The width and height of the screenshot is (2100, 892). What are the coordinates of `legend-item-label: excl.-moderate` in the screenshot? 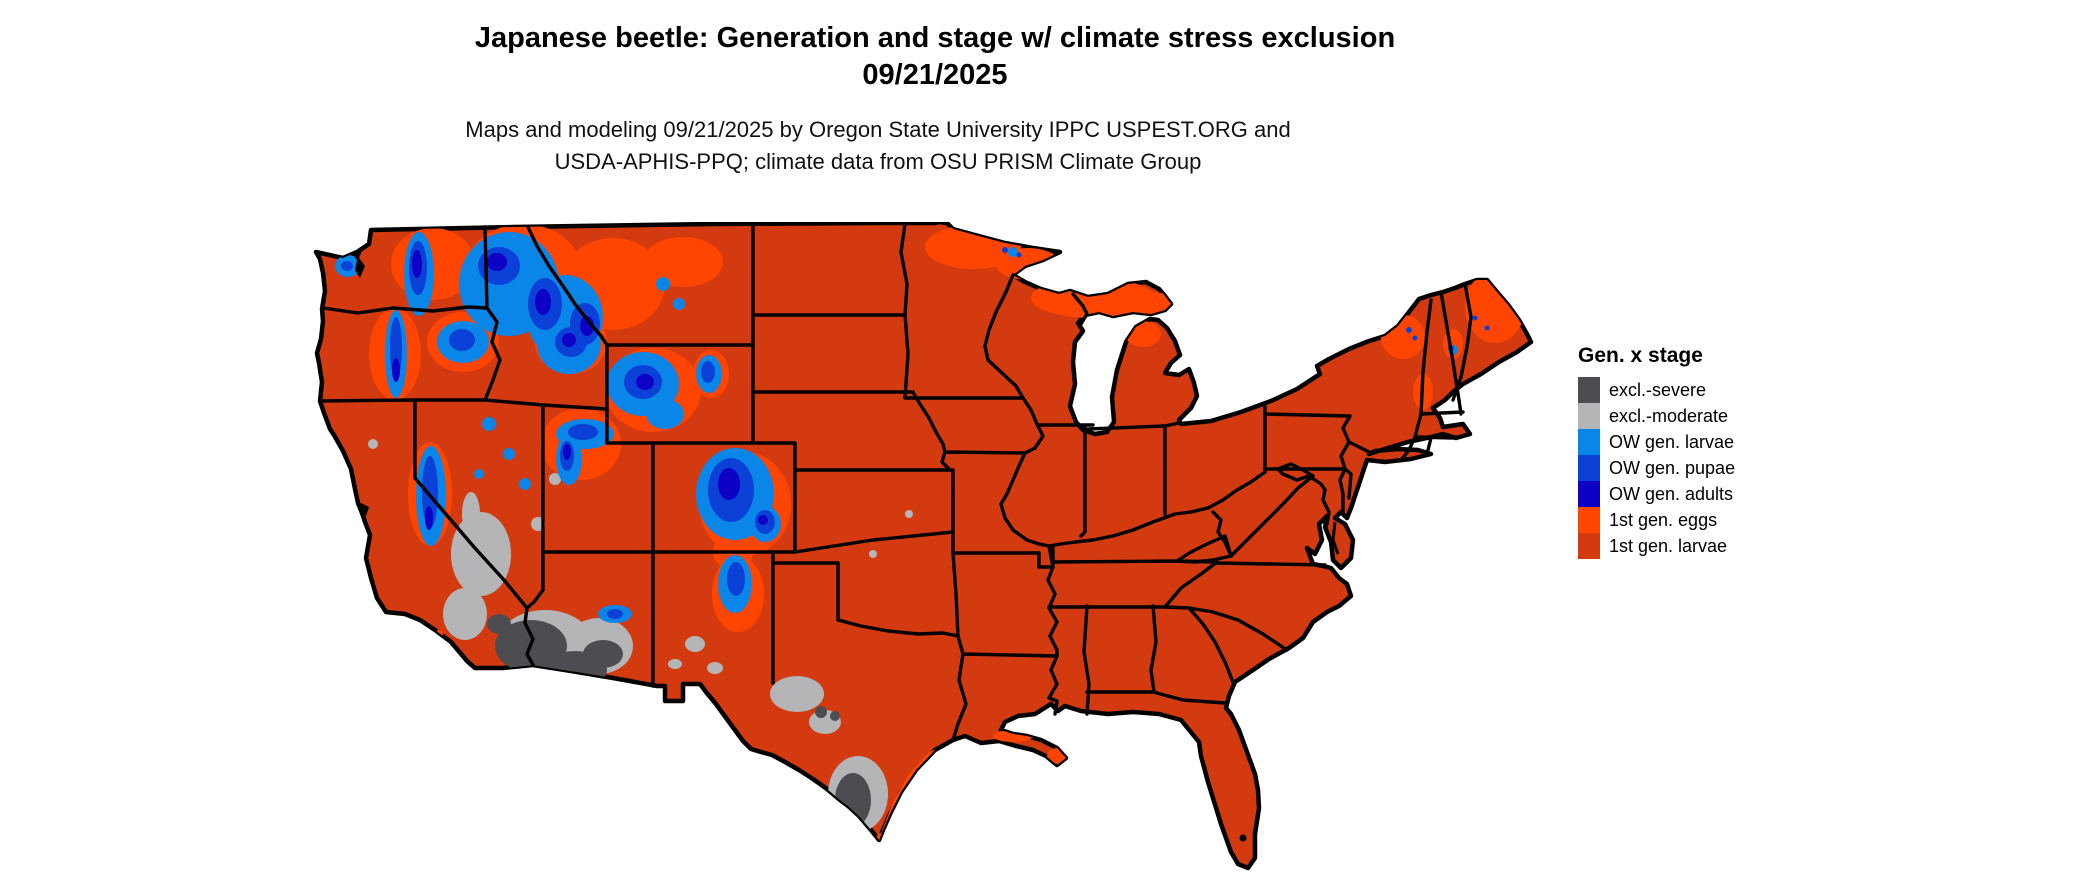 It's located at (1669, 416).